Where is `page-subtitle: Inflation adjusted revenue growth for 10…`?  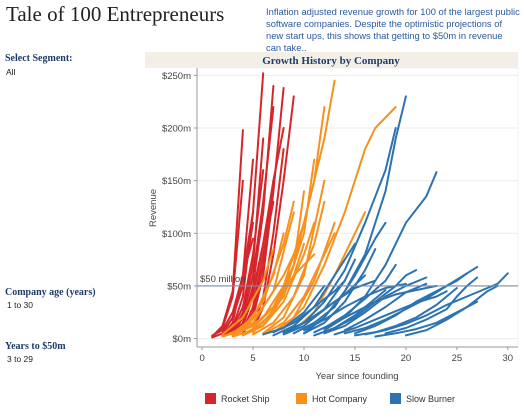
page-subtitle: Inflation adjusted revenue growth for 10… is located at coordinates (393, 29).